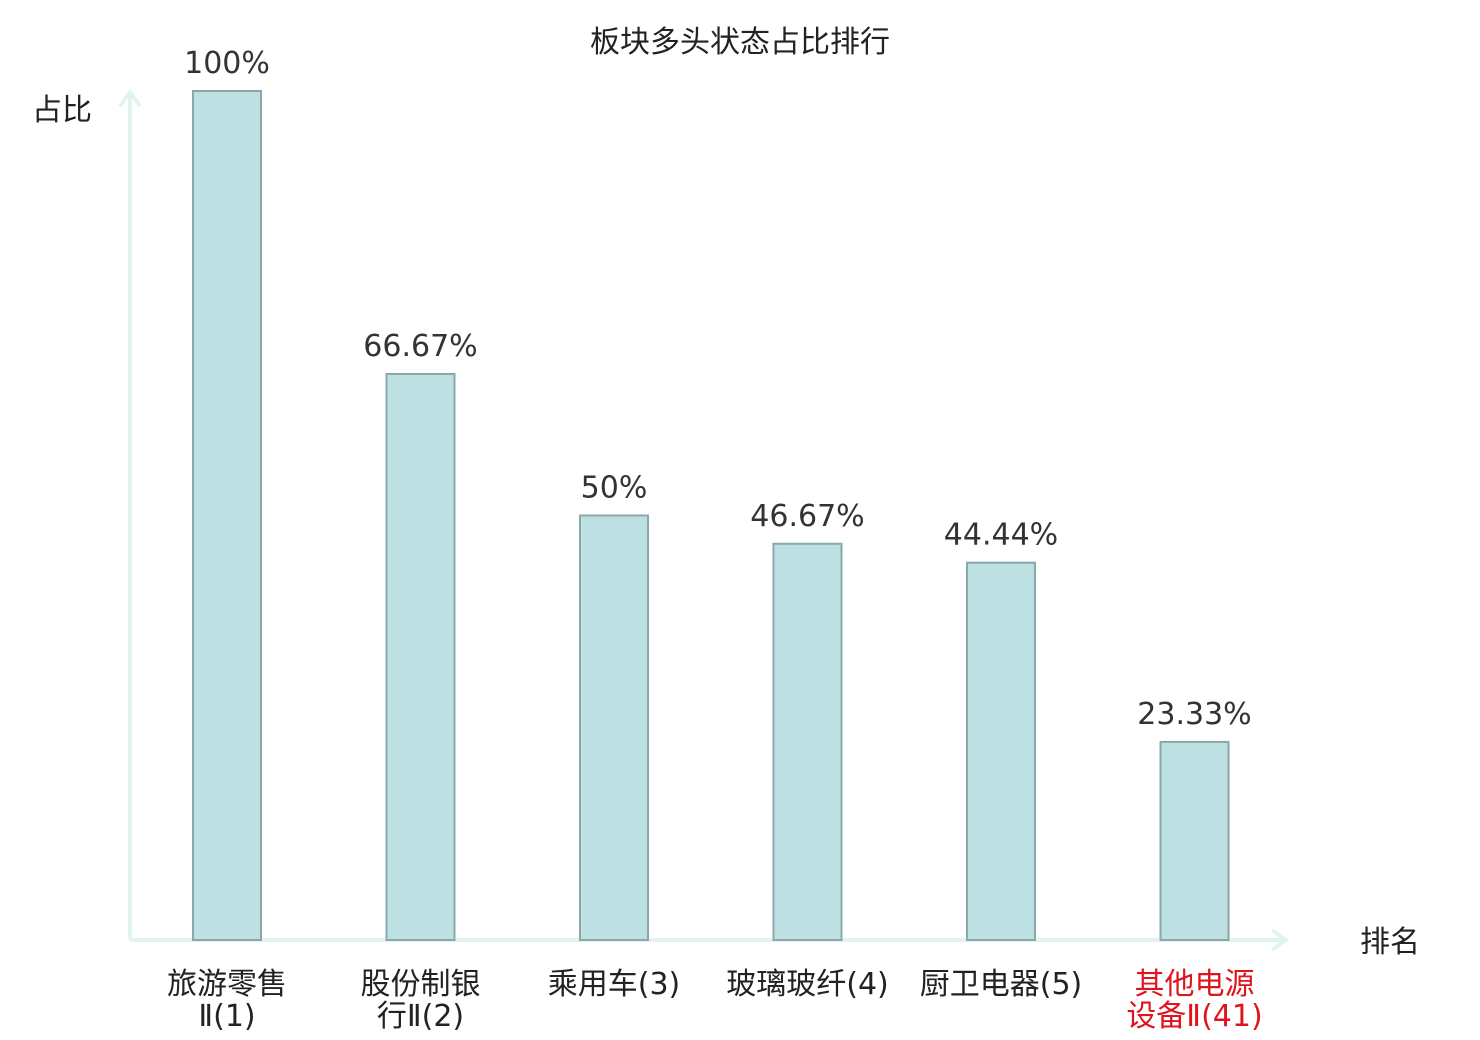  I want to click on chart-title: 板块多头状态占比排行, so click(740, 42).